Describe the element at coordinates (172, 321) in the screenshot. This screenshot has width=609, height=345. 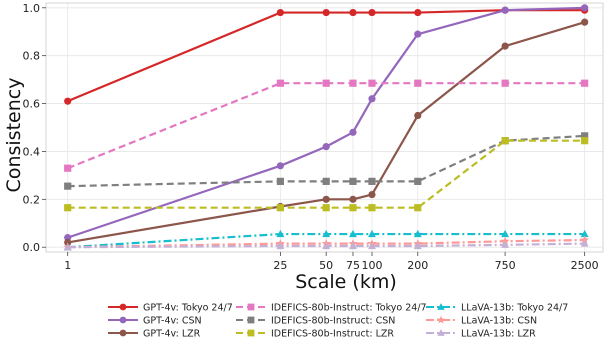
I see `legend-label: GPT-4v: CSN` at that location.